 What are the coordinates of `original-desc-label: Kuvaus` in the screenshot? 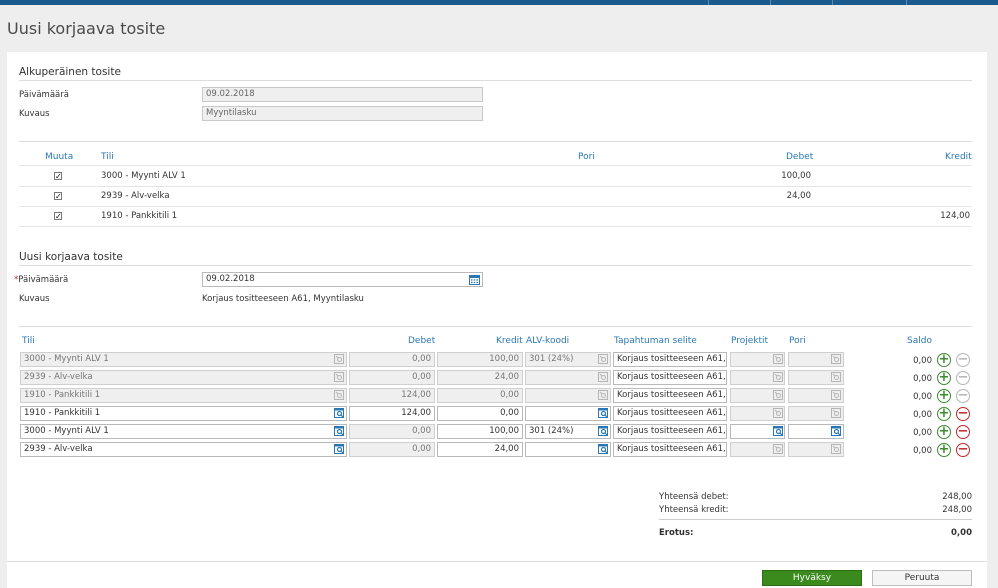 It's located at (34, 114).